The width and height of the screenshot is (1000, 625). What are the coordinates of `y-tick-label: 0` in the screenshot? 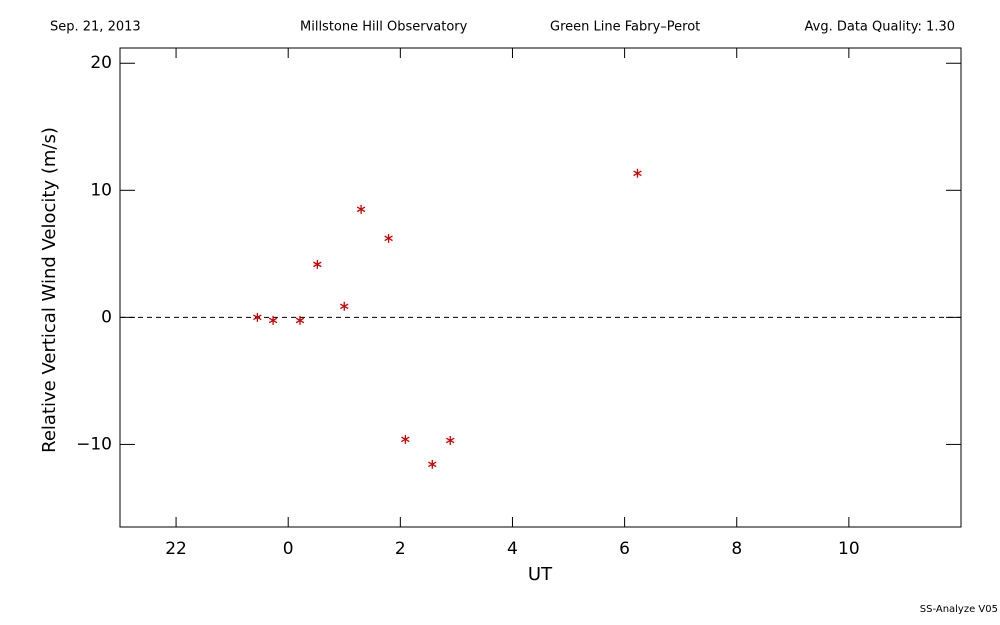 It's located at (106, 317).